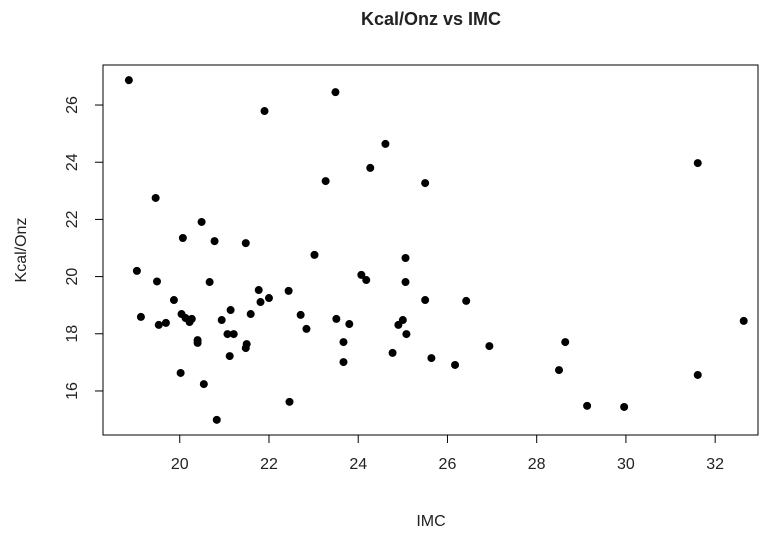  What do you see at coordinates (448, 464) in the screenshot?
I see `x-tick-label: 26` at bounding box center [448, 464].